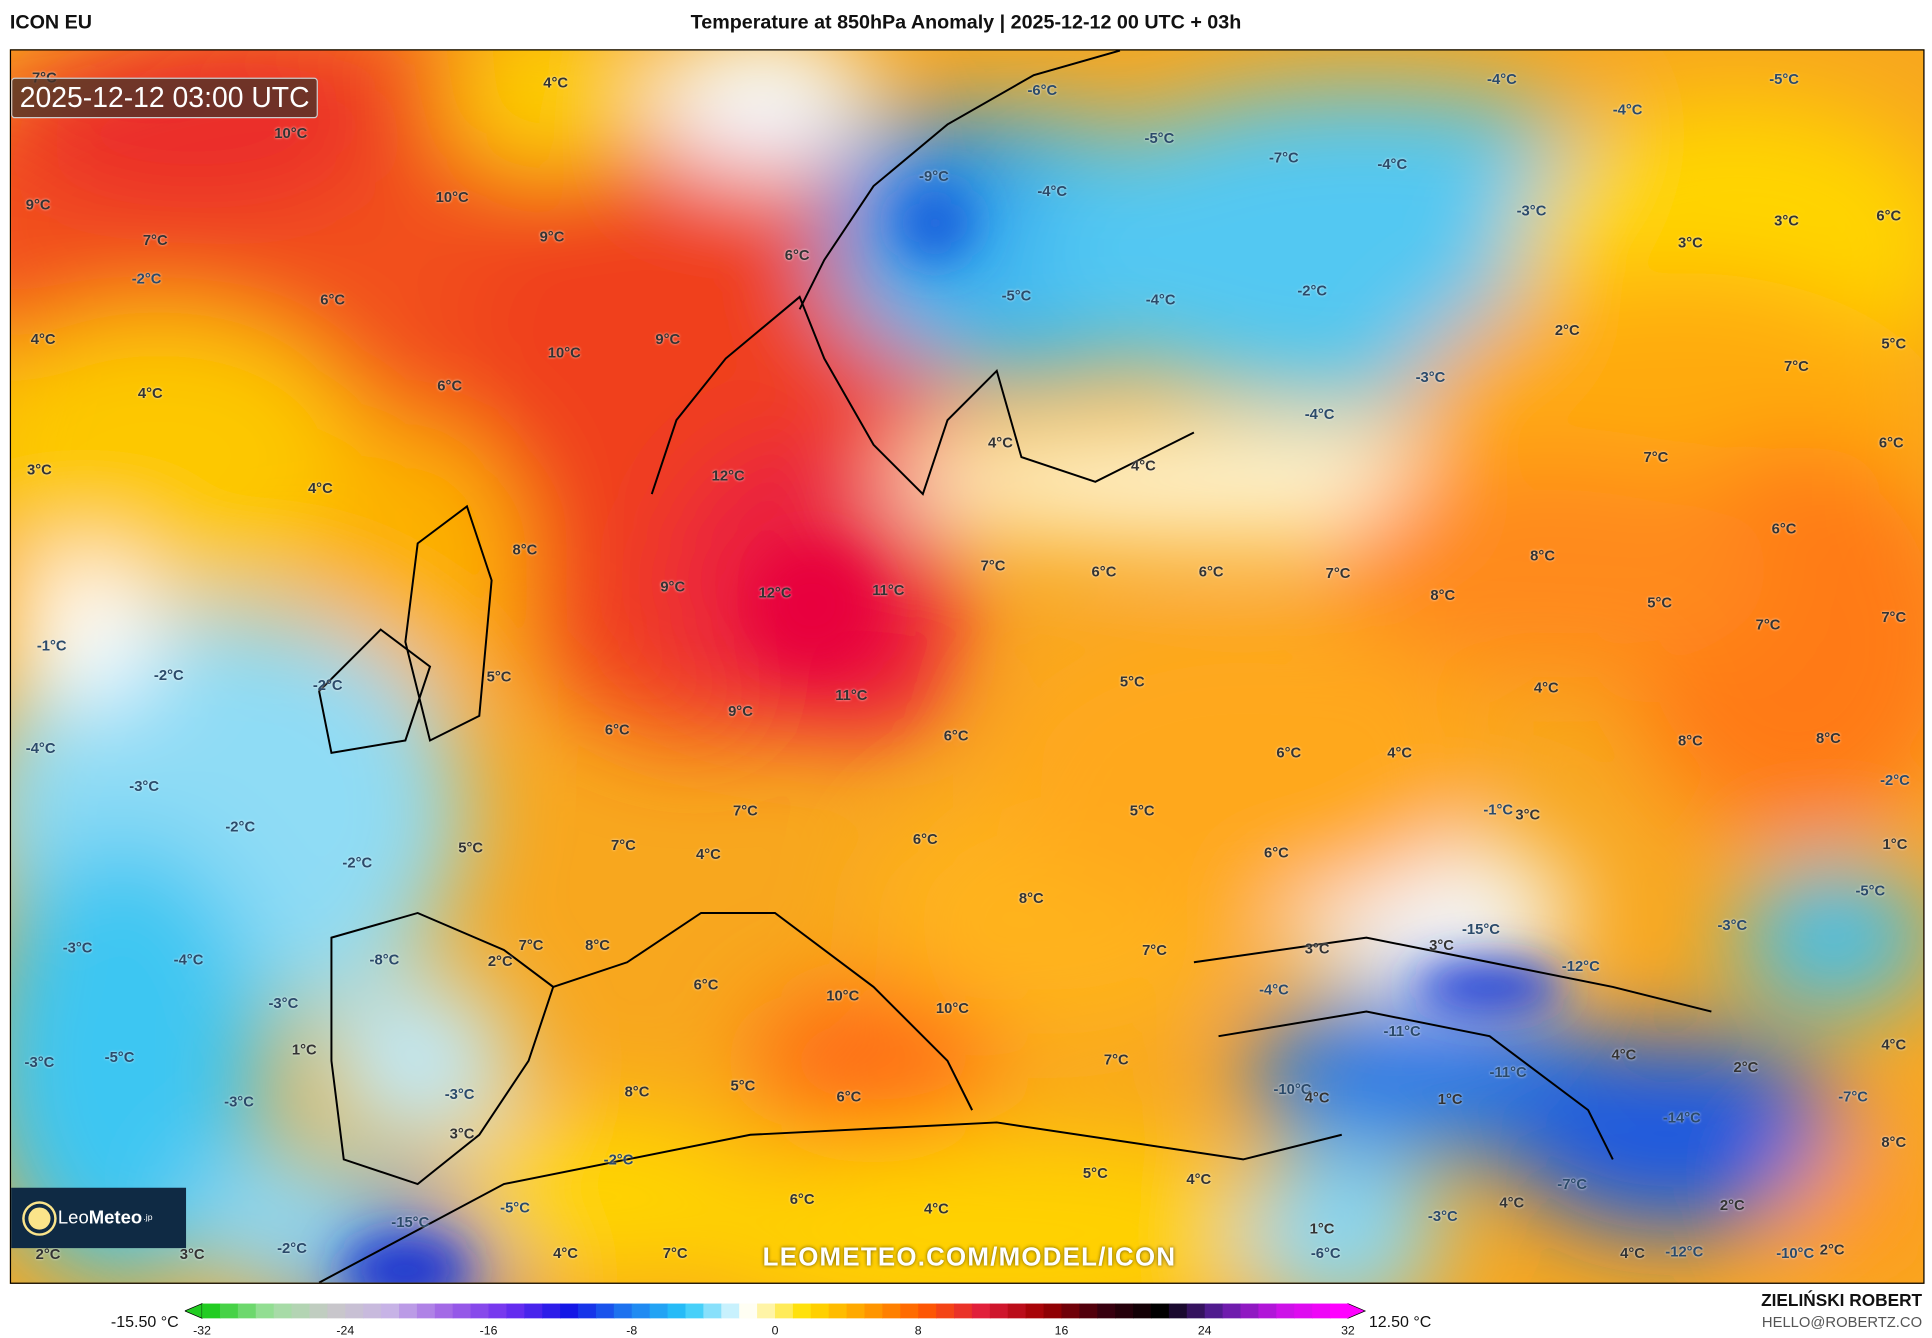  Describe the element at coordinates (148, 1218) in the screenshot. I see `logo-suffix: .jp` at that location.